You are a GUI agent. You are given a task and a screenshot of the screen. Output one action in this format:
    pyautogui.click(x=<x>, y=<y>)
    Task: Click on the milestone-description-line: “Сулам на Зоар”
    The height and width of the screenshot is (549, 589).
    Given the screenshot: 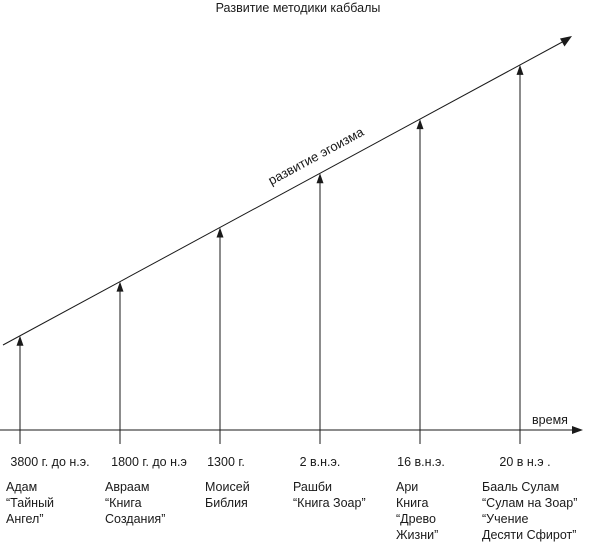 What is the action you would take?
    pyautogui.click(x=529, y=503)
    